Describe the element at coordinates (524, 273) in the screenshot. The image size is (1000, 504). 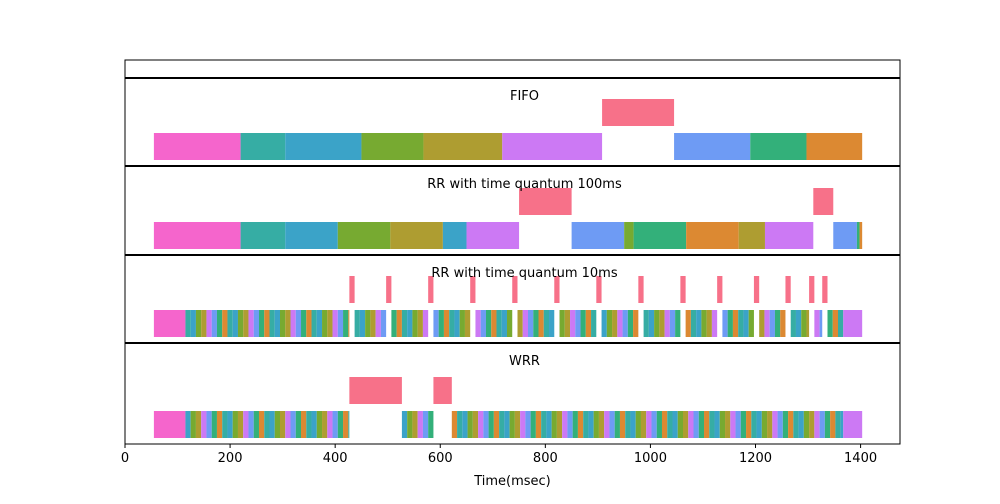
I see `panel-title: RR with time quantum 10ms` at that location.